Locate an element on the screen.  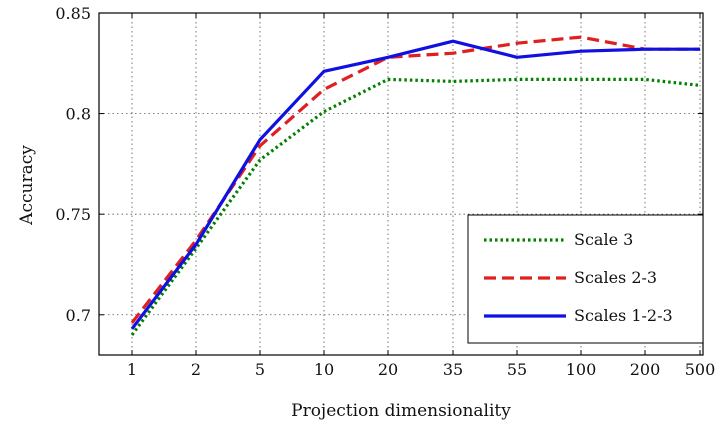
y-axis-label: Accuracy is located at coordinates (27, 185).